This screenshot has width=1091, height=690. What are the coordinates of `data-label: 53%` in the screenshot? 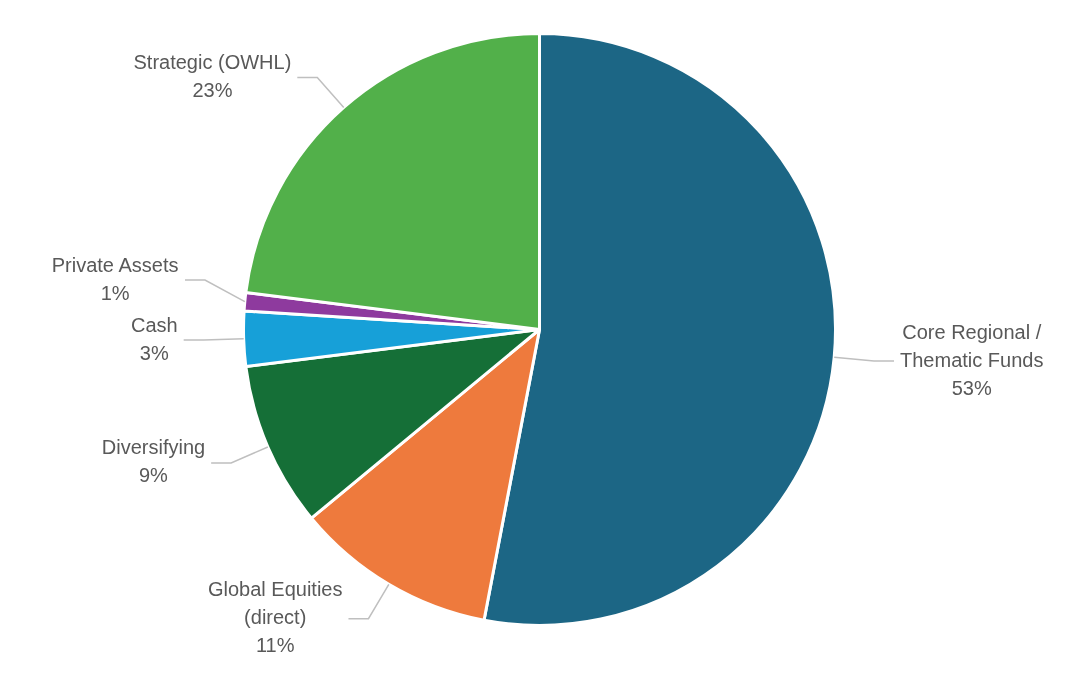 It's located at (971, 387).